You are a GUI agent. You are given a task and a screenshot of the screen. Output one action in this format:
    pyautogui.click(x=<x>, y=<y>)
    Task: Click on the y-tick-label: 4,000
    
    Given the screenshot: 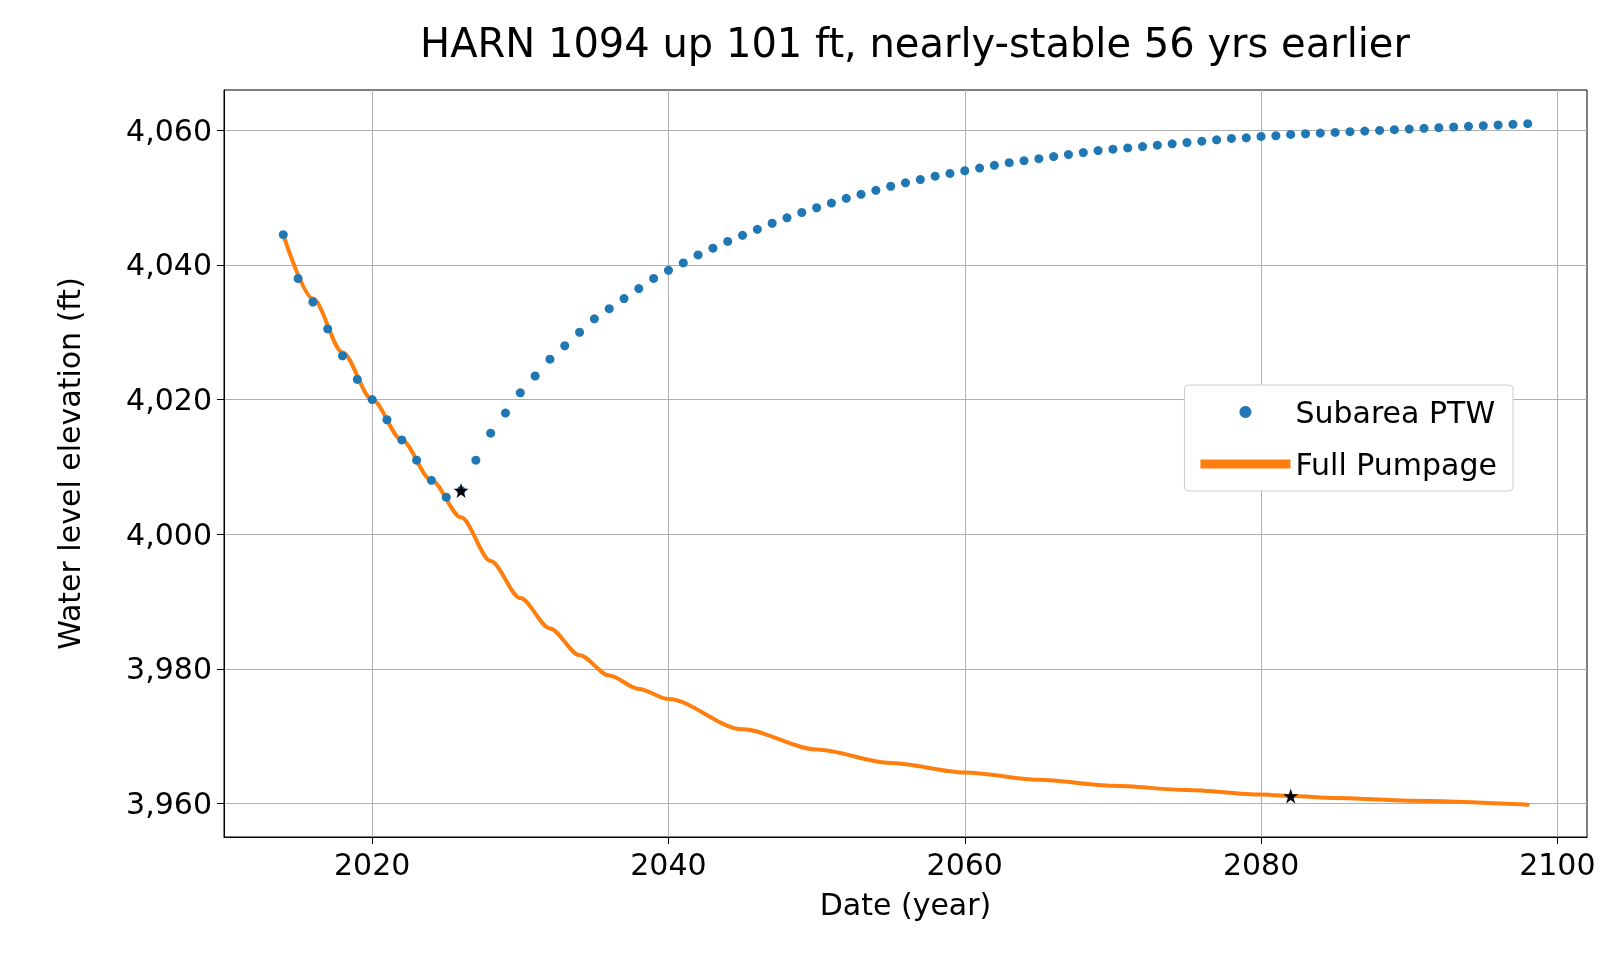 What is the action you would take?
    pyautogui.click(x=169, y=534)
    